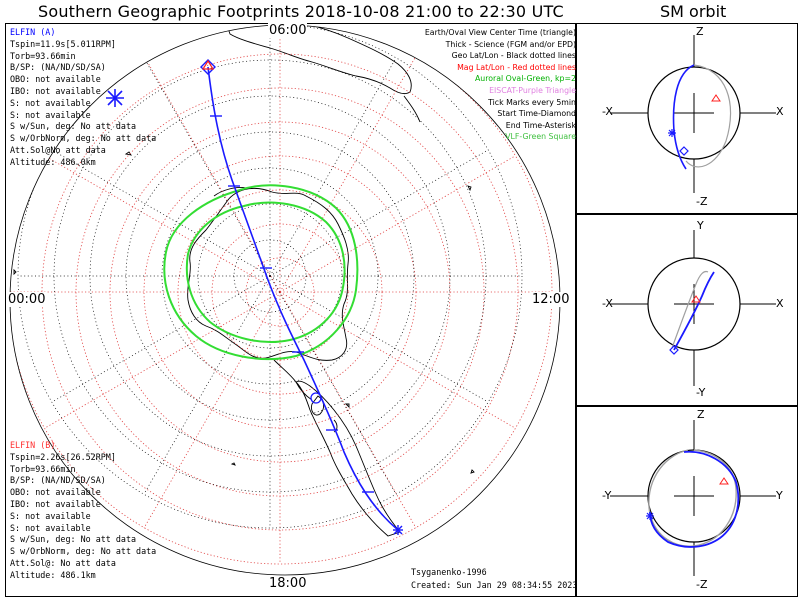  I want to click on orbit-plot-yz, so click(693, 498).